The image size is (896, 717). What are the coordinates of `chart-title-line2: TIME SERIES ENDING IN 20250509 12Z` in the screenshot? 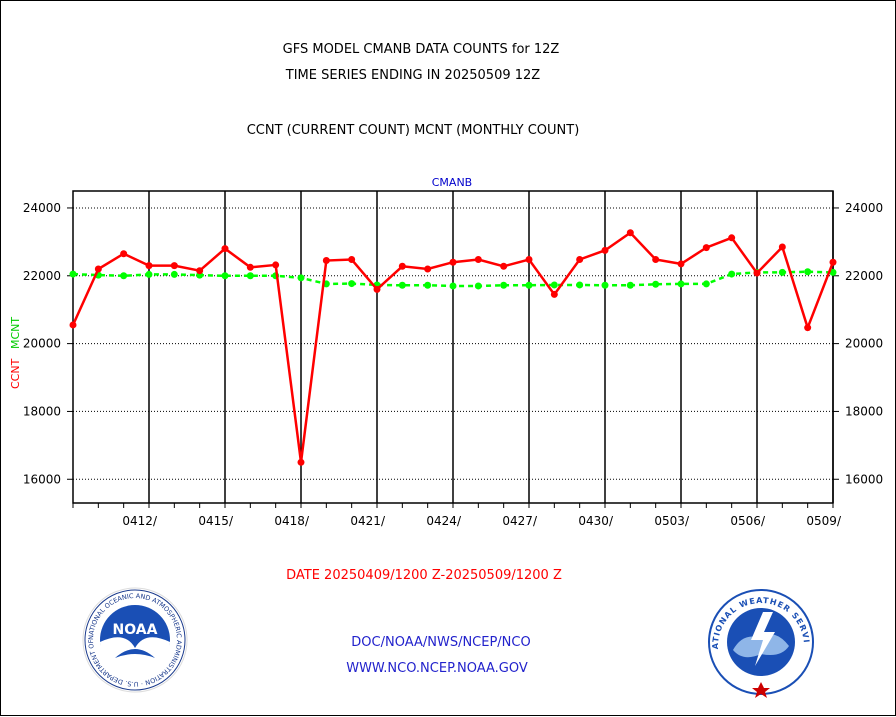 It's located at (413, 75).